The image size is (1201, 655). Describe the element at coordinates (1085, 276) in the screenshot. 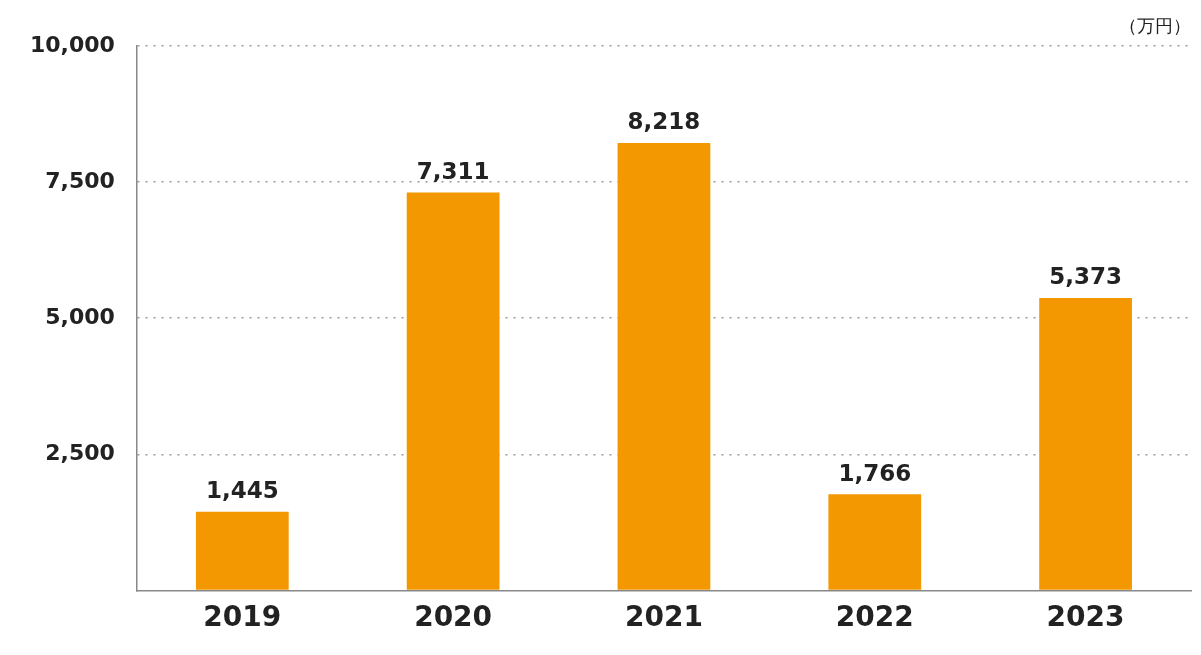

I see `data-label: 5,373` at that location.